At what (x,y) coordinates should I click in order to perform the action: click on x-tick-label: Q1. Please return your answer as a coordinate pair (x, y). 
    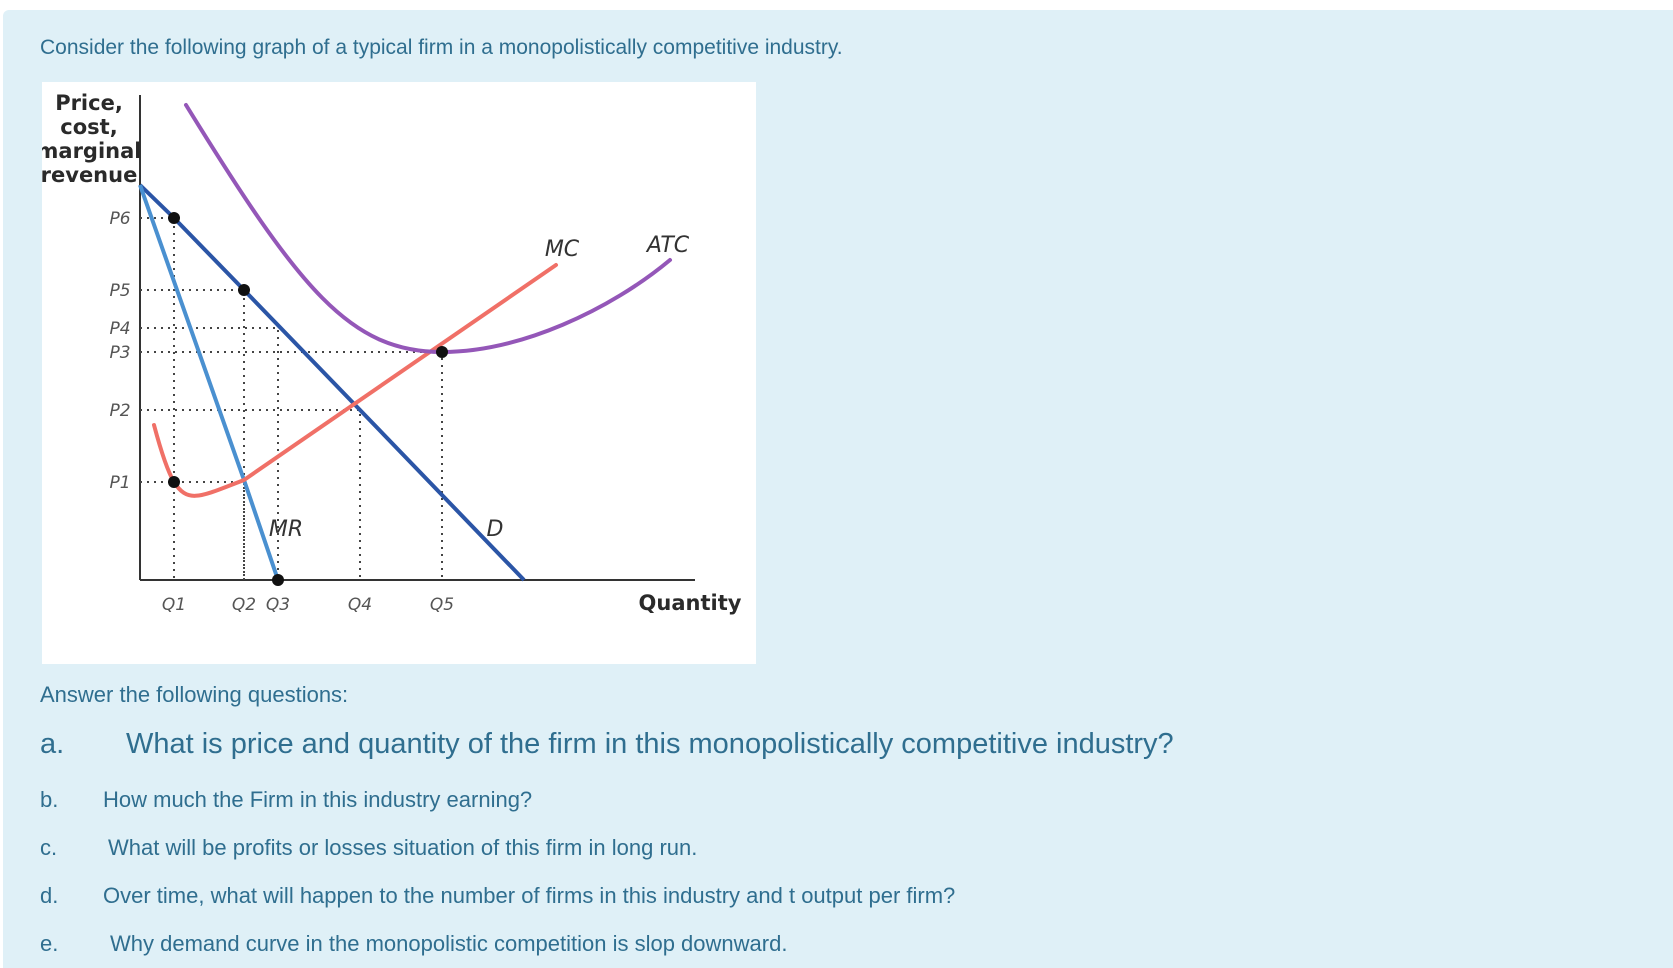
    Looking at the image, I should click on (174, 605).